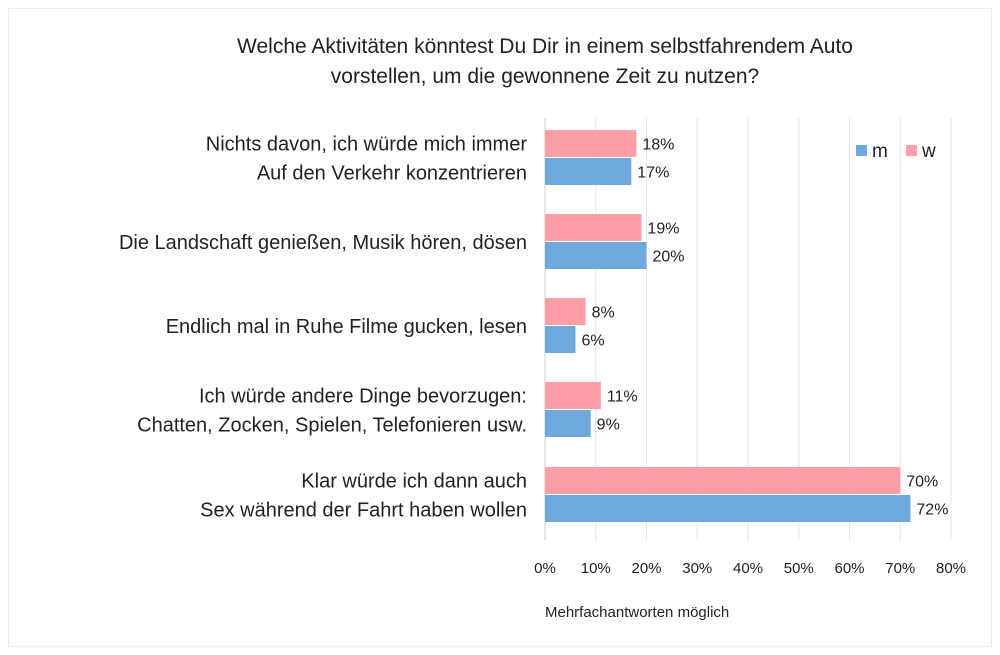 The image size is (1000, 655). What do you see at coordinates (951, 568) in the screenshot?
I see `x-tick-label: 80%` at bounding box center [951, 568].